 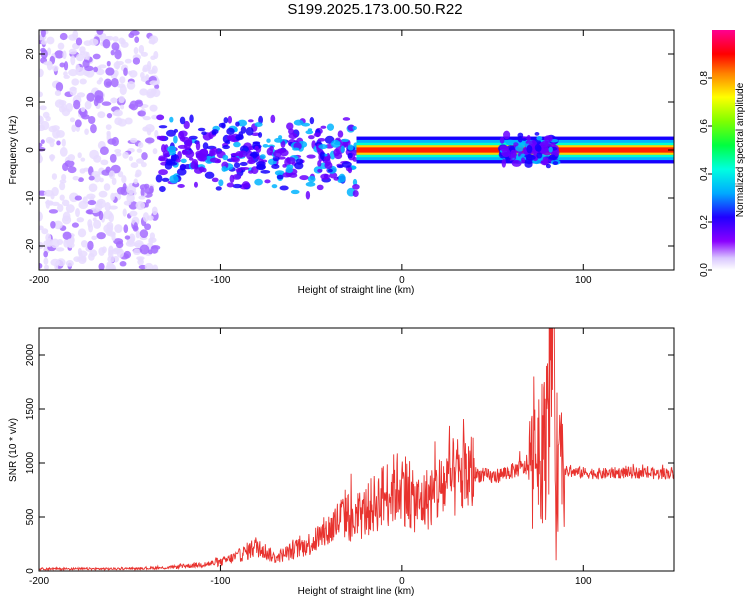 What do you see at coordinates (740, 149) in the screenshot?
I see `colorbar-label: Normalized spectral amplitude` at bounding box center [740, 149].